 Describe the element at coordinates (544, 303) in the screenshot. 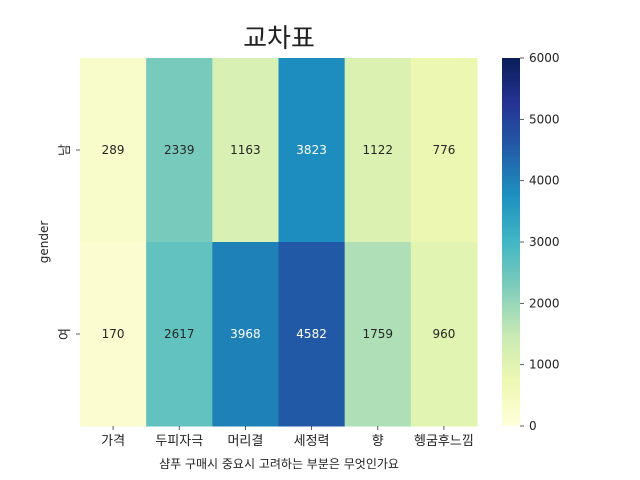

I see `colorbar-tick-label: 2000` at that location.